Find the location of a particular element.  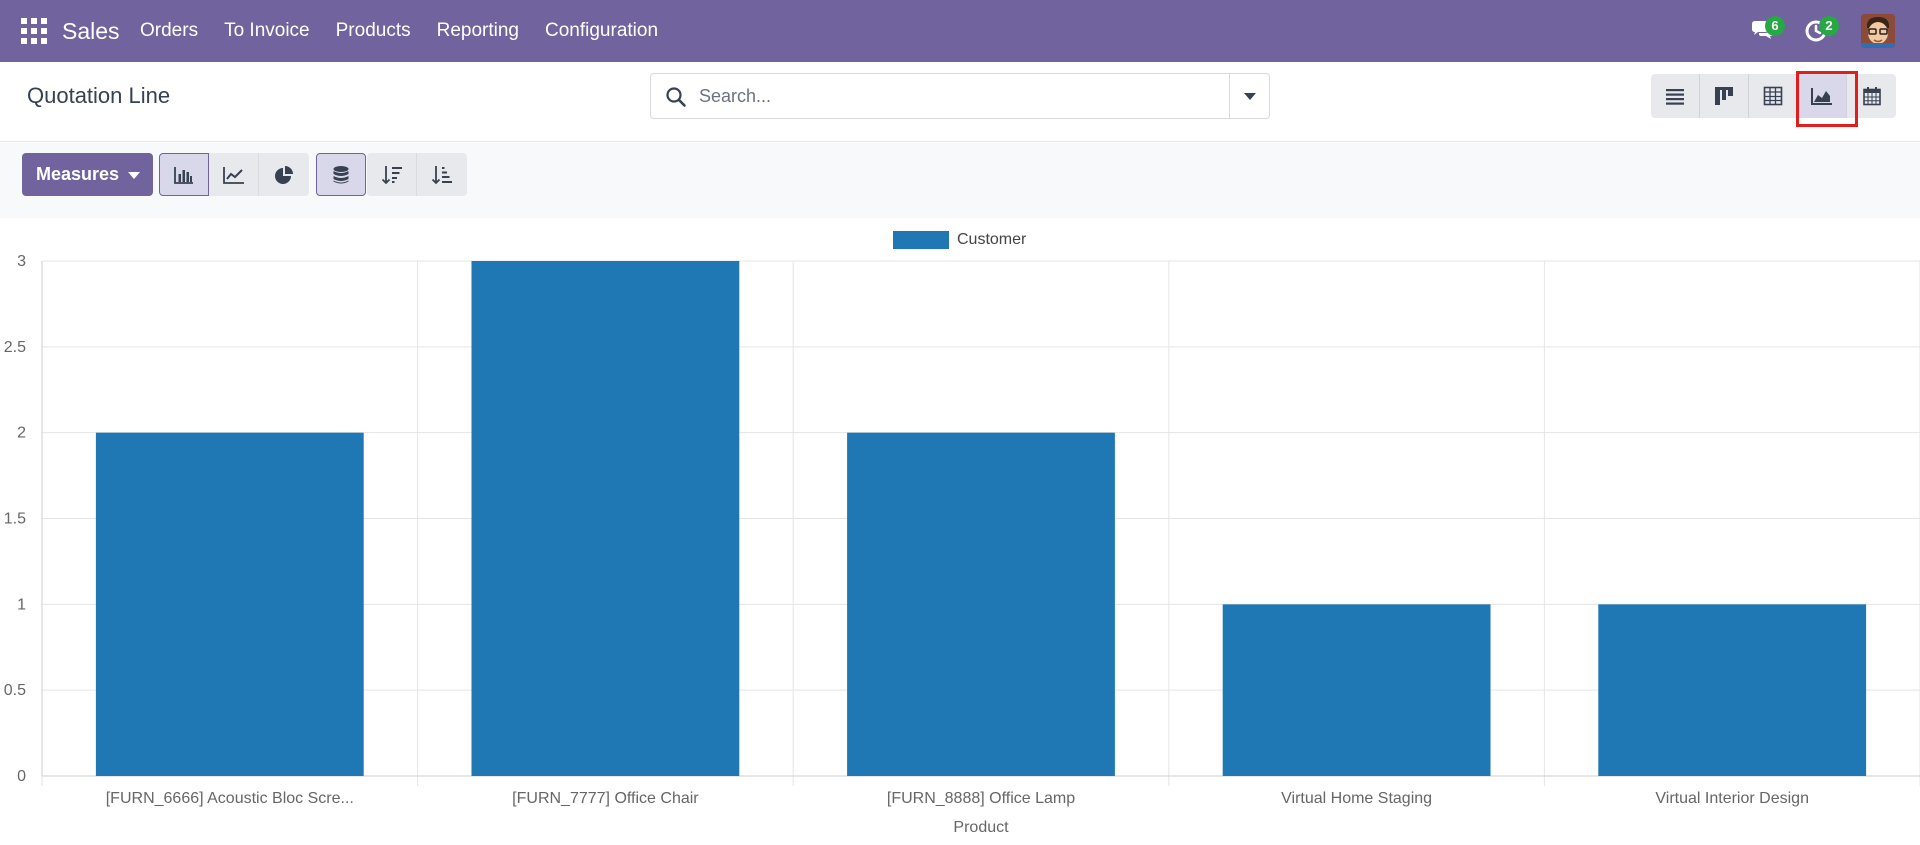

kanban-view-icon is located at coordinates (1724, 96).